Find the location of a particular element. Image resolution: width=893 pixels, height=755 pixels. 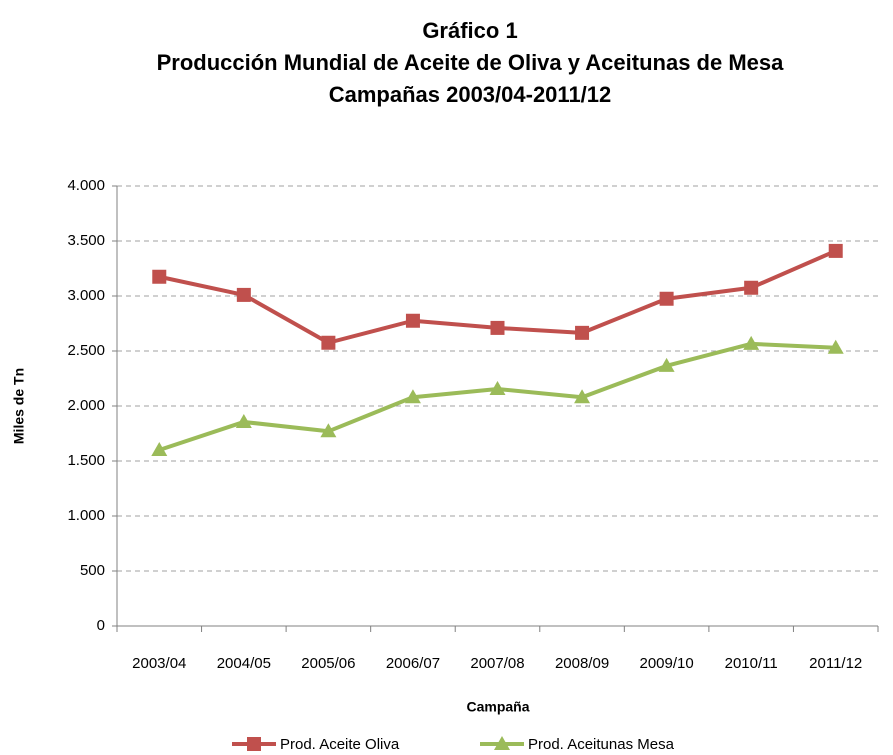

x-tick-label: 2006/07 is located at coordinates (413, 663).